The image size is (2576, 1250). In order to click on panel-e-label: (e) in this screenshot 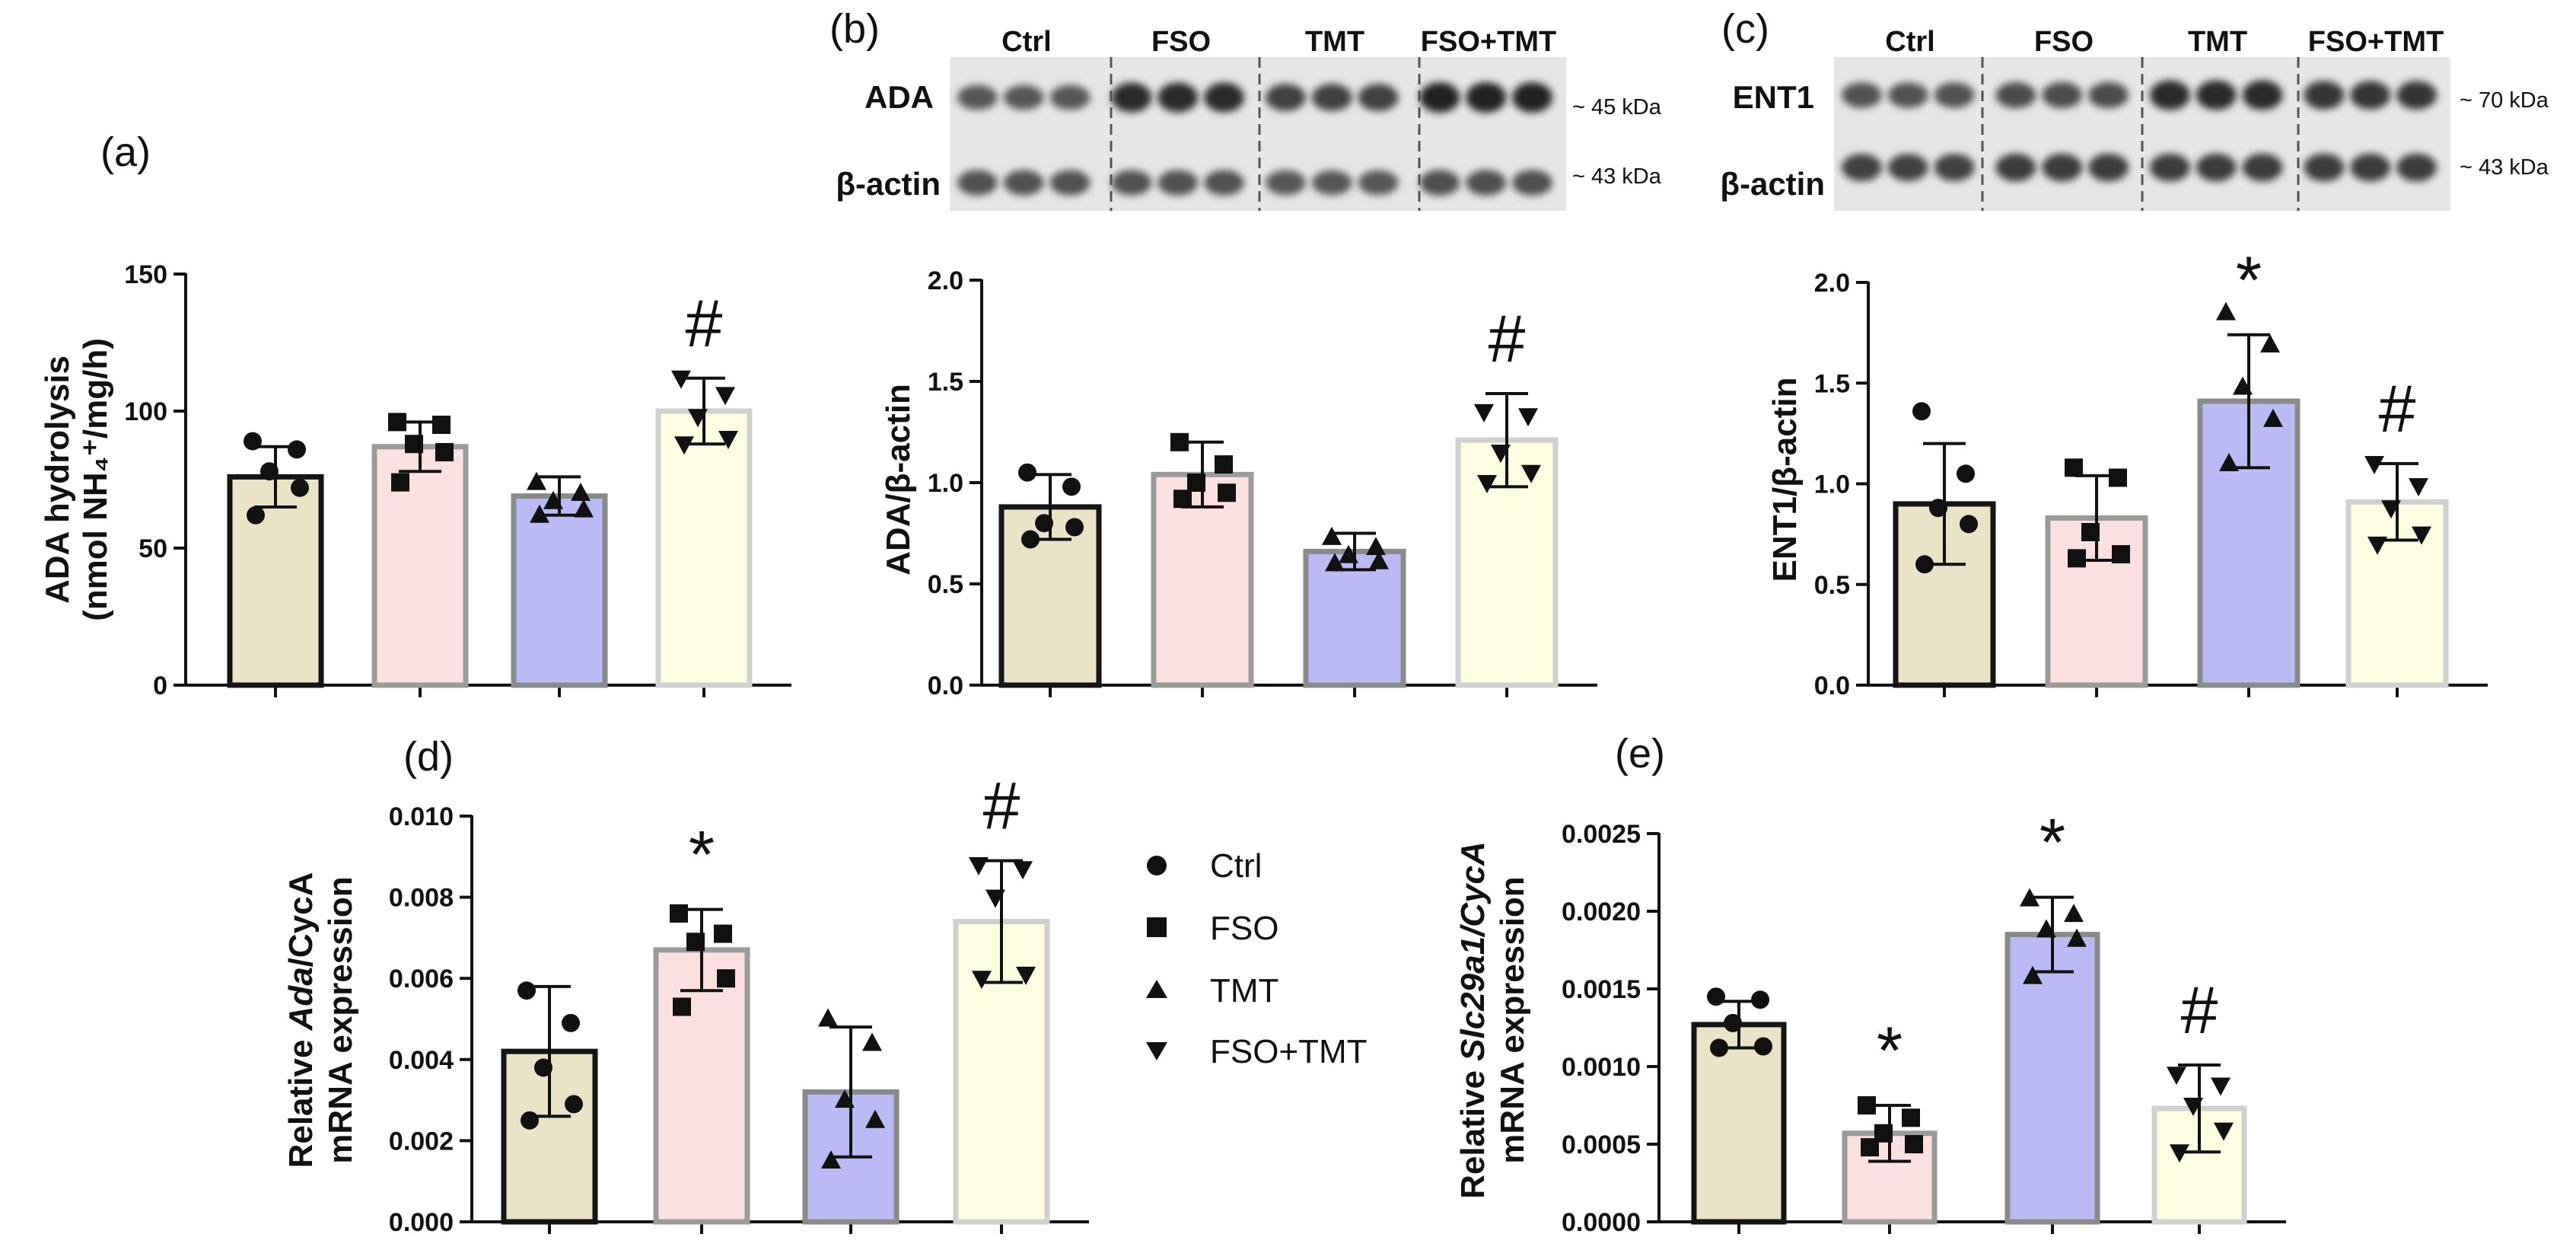, I will do `click(1640, 753)`.